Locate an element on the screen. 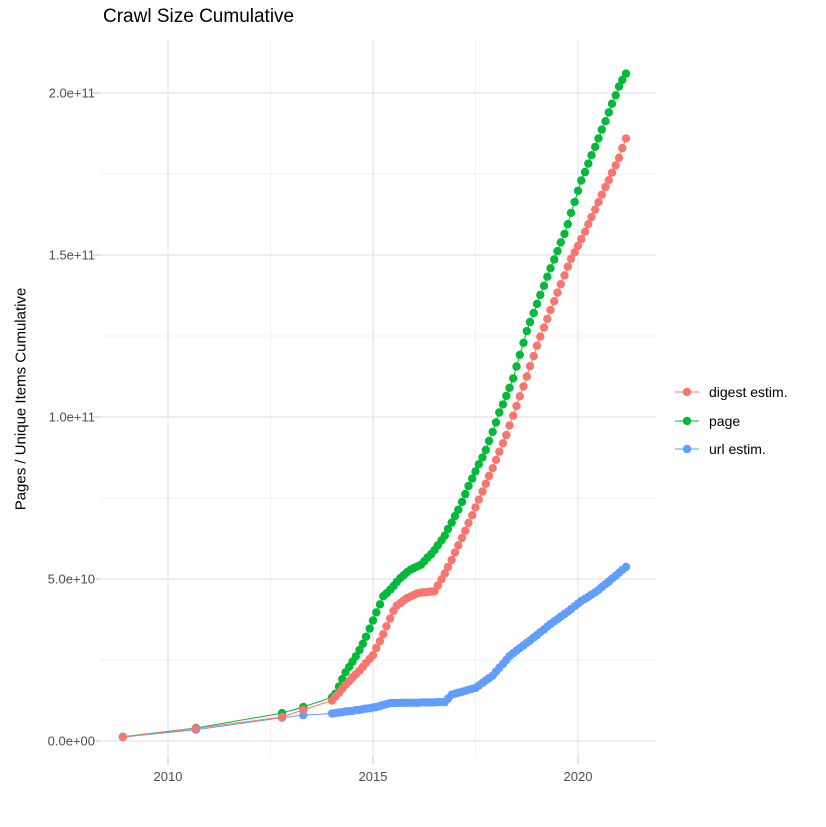  legend-item-label: url estim. is located at coordinates (737, 449).